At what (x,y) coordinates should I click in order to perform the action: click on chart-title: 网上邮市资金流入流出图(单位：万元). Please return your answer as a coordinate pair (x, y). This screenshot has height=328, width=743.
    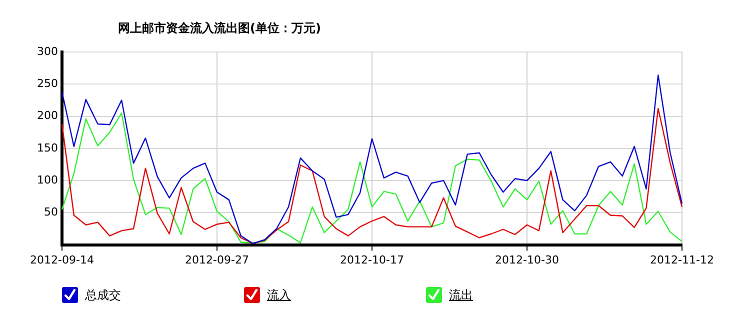
    Looking at the image, I should click on (219, 28).